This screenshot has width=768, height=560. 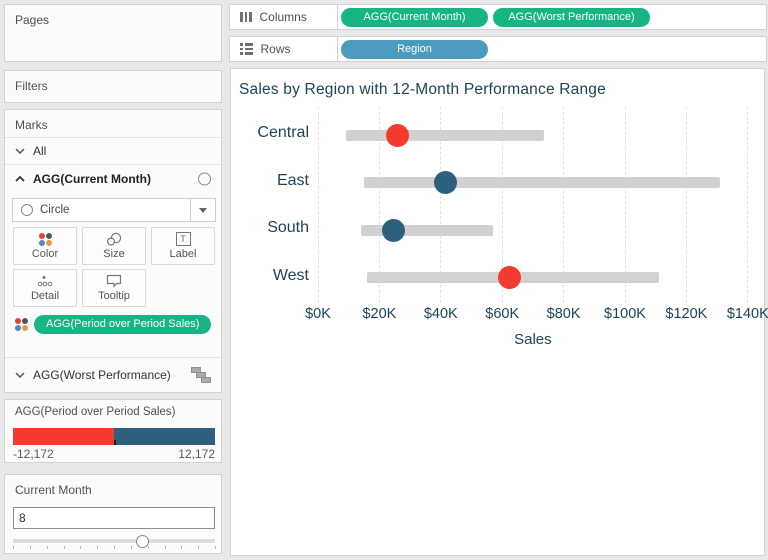 What do you see at coordinates (625, 314) in the screenshot?
I see `x-tick-label: $100K` at bounding box center [625, 314].